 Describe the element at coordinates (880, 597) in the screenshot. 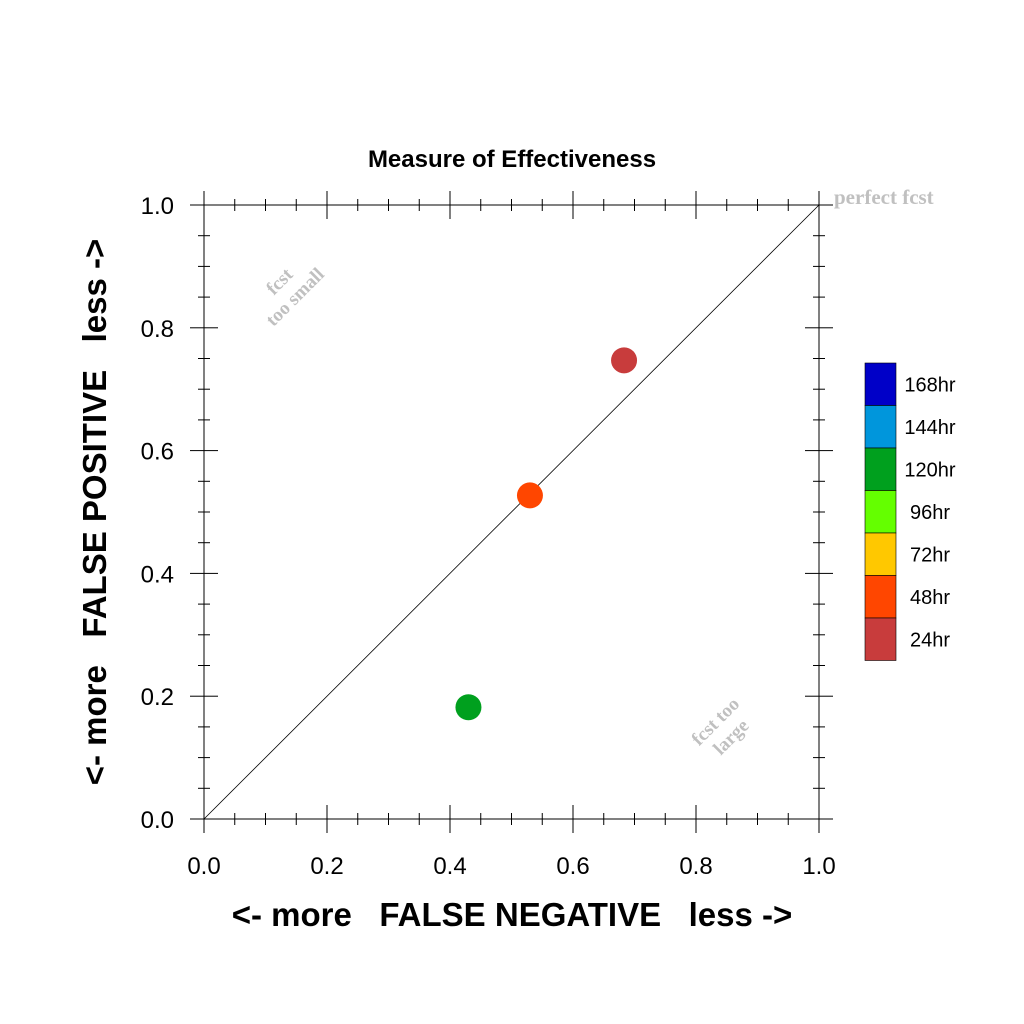

I see `legend-swatch-48hr` at that location.